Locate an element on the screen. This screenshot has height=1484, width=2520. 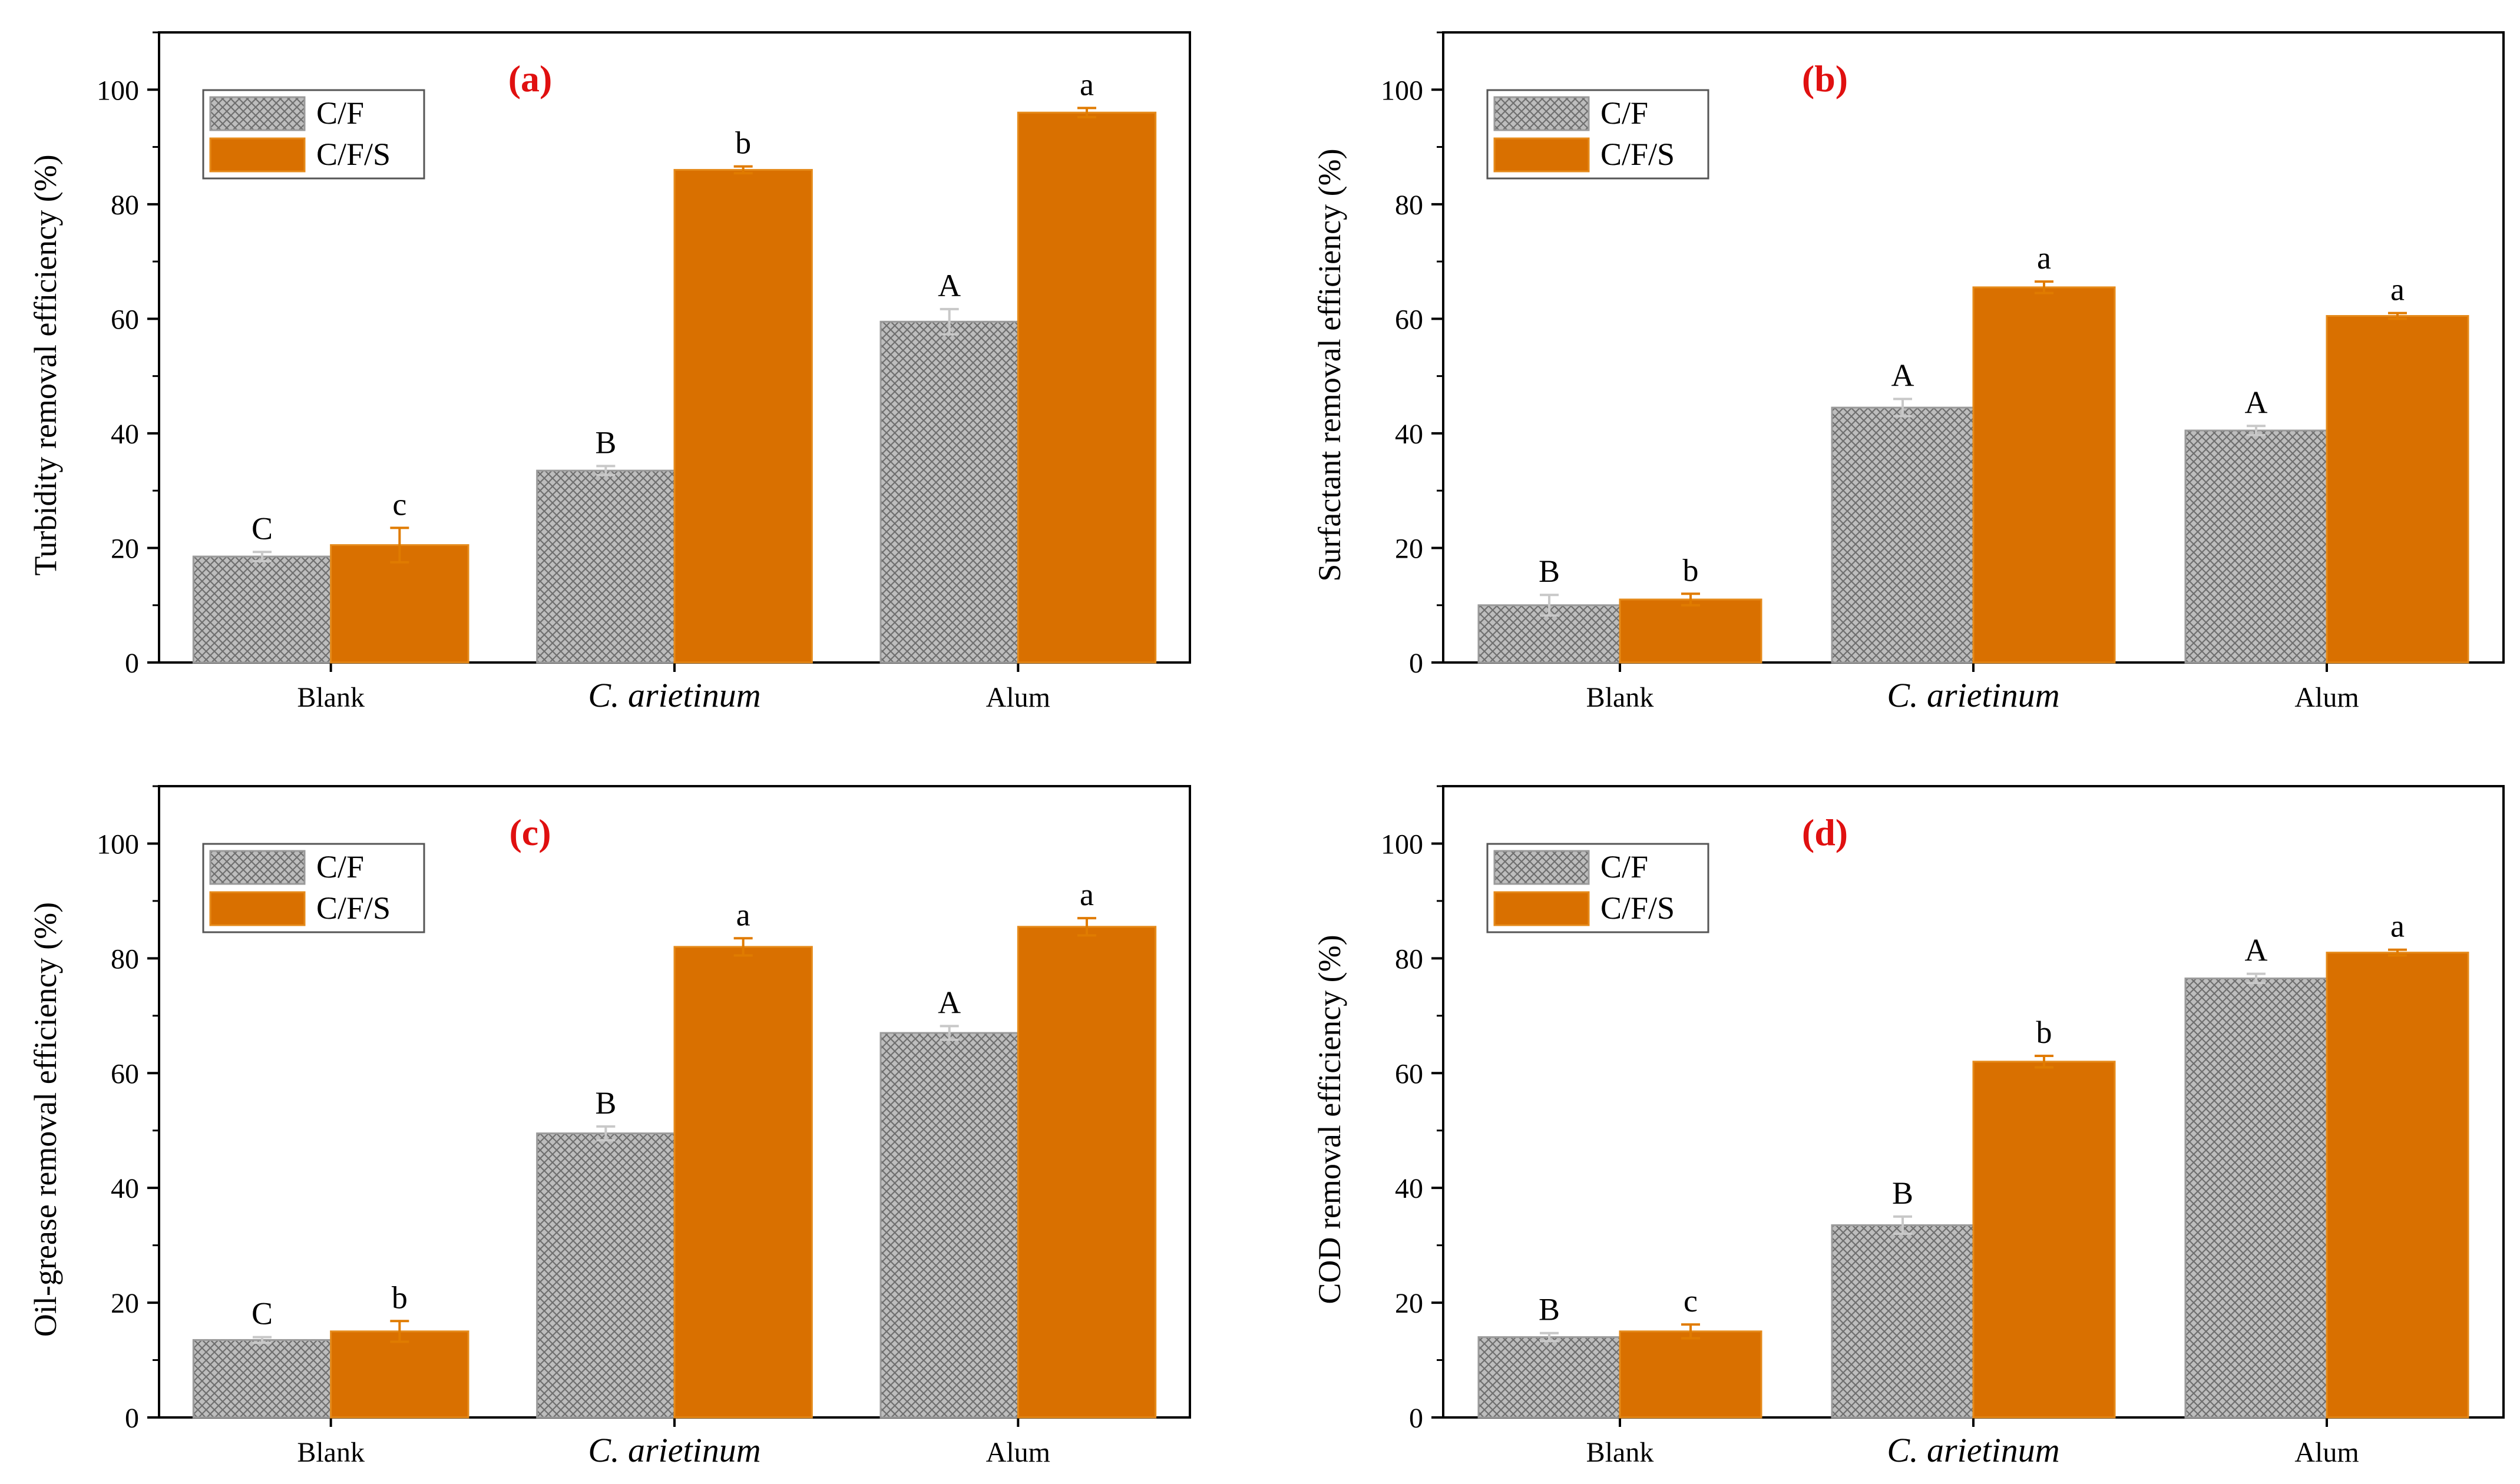
panel-label: (c) is located at coordinates (530, 832).